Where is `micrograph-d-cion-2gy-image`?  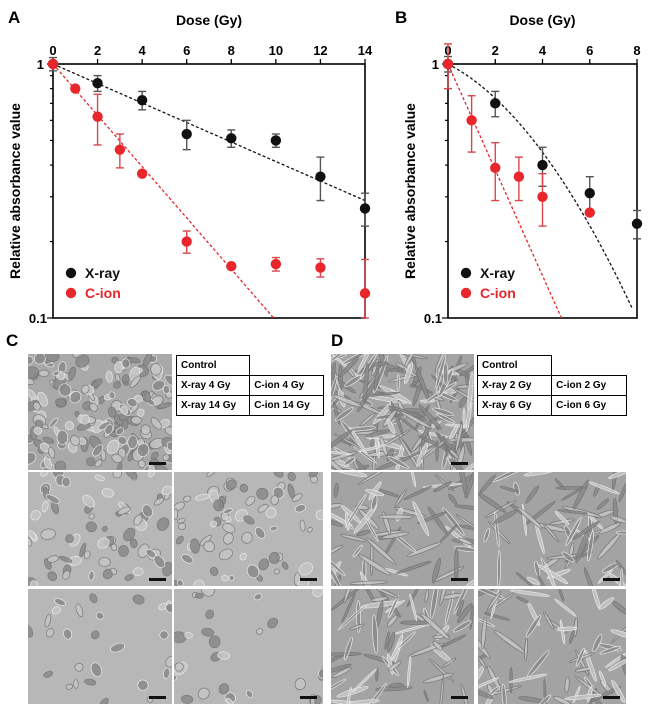 micrograph-d-cion-2gy-image is located at coordinates (552, 529).